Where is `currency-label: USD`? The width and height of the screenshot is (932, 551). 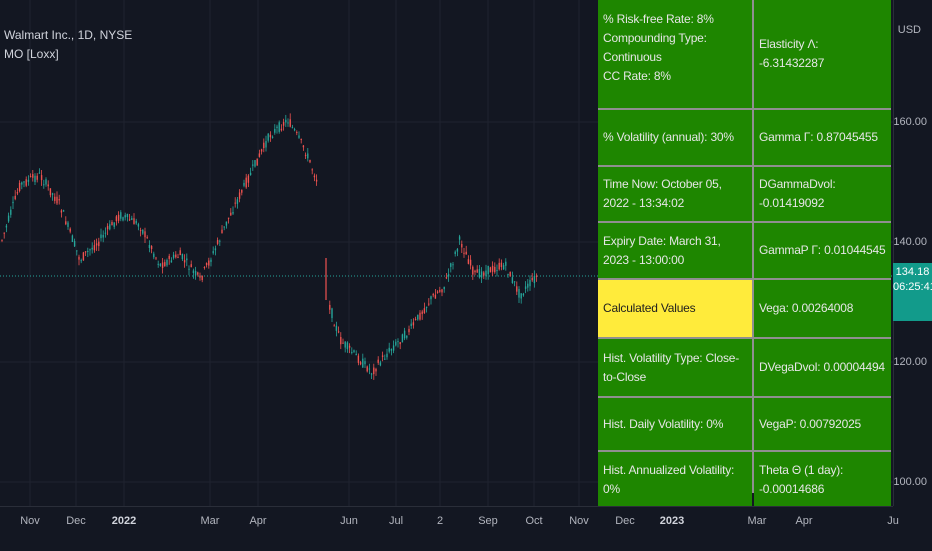
currency-label: USD is located at coordinates (909, 30).